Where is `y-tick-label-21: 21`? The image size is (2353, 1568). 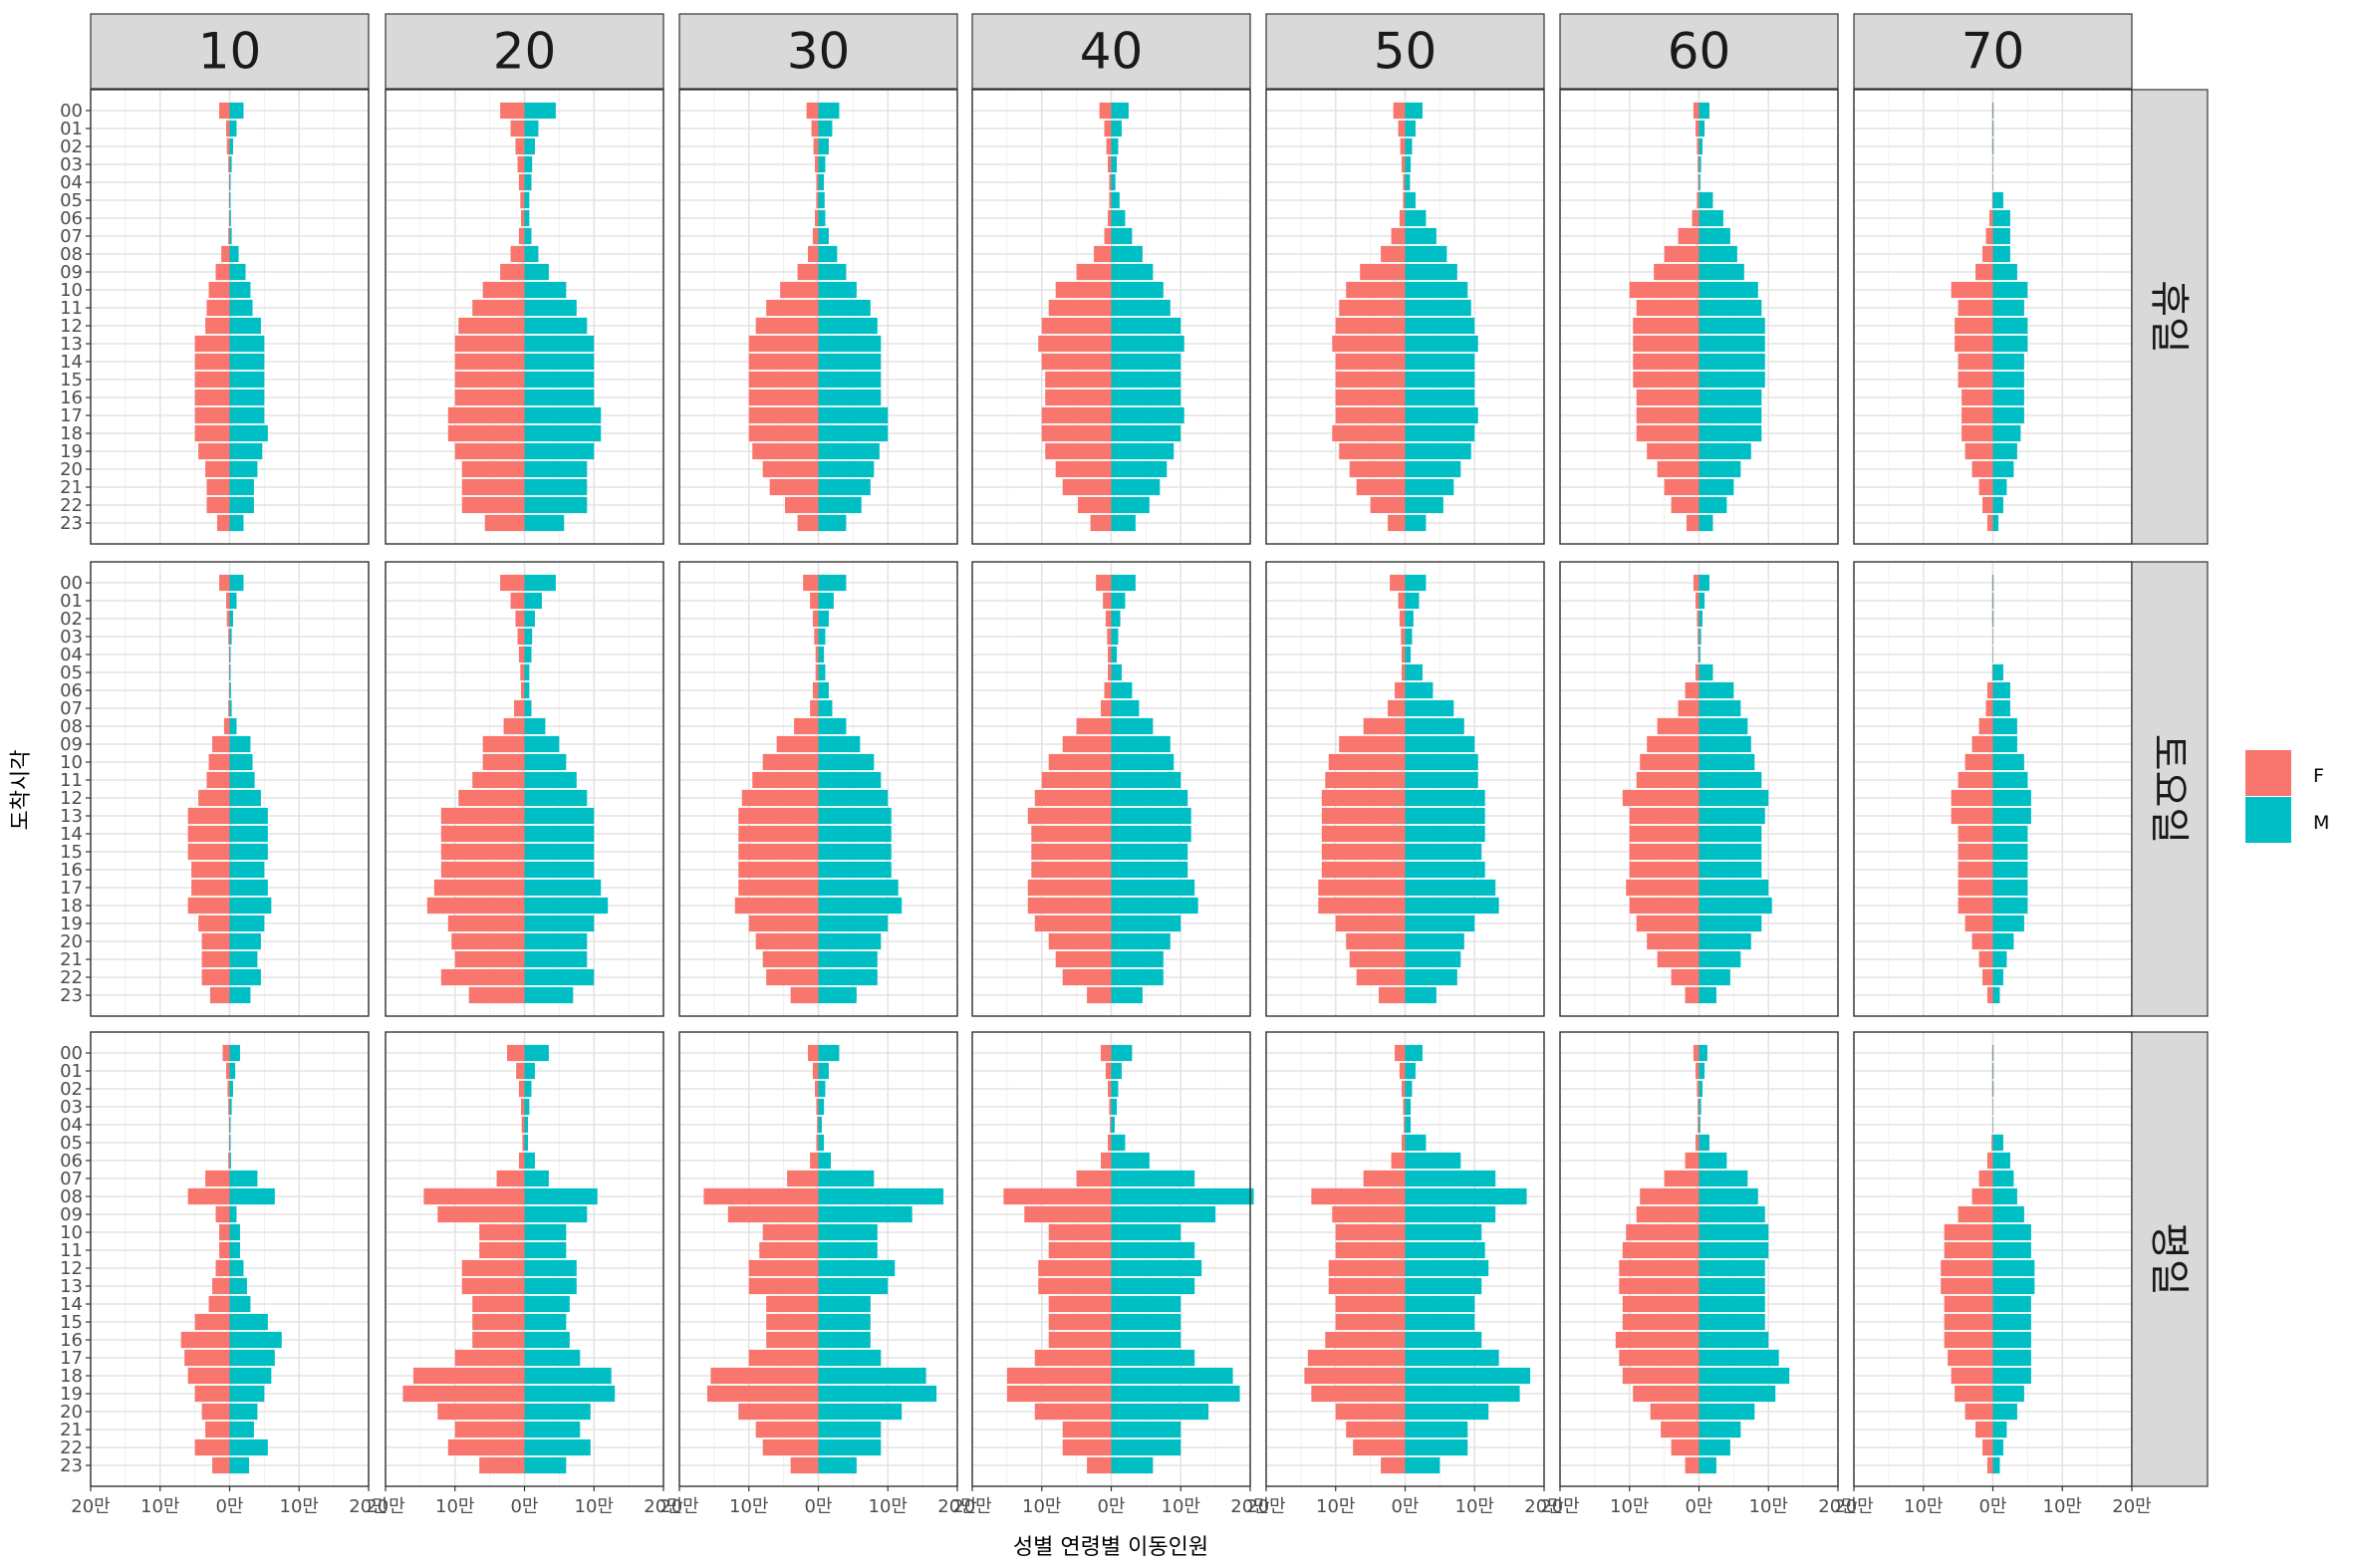 y-tick-label-21: 21 is located at coordinates (72, 487).